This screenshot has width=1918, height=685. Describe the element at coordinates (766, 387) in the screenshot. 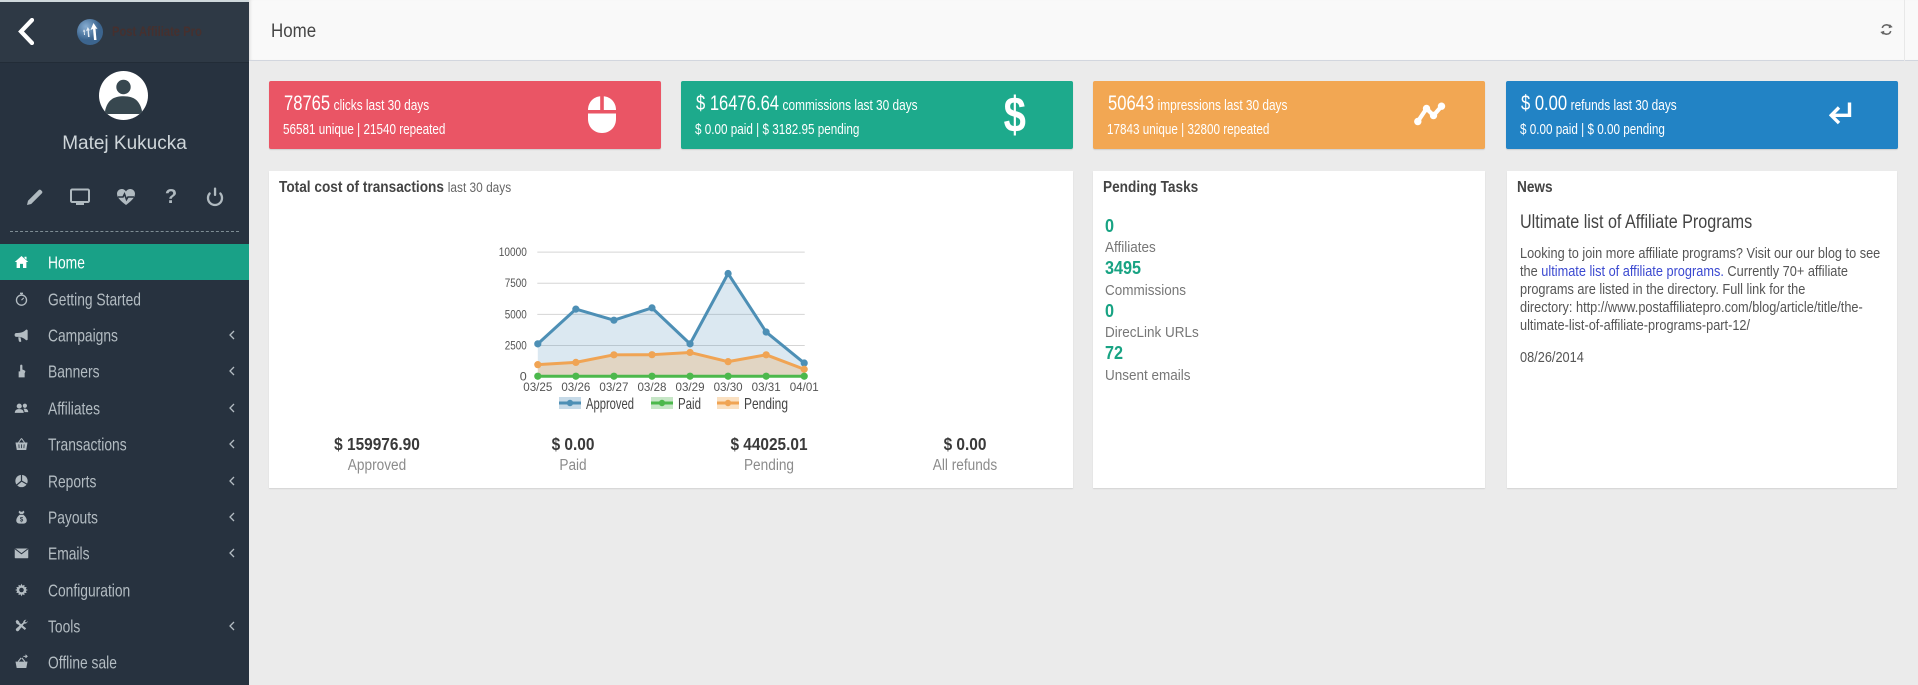

I see `svg-text: 03/31` at that location.